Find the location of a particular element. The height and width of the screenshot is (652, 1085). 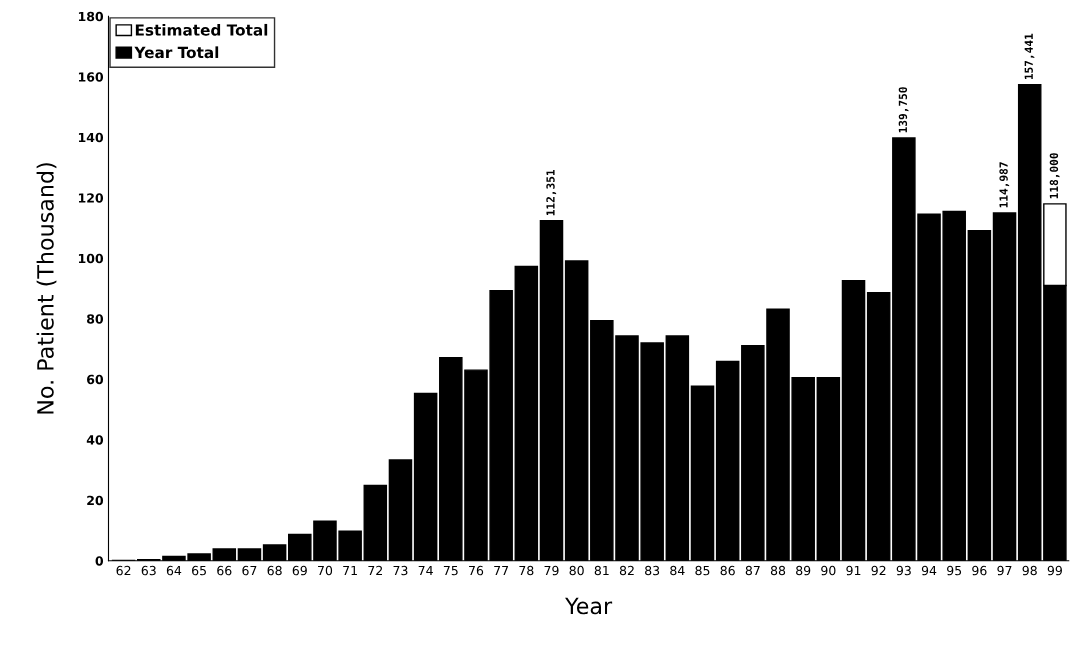

x-tick-label: 62 is located at coordinates (123, 570).